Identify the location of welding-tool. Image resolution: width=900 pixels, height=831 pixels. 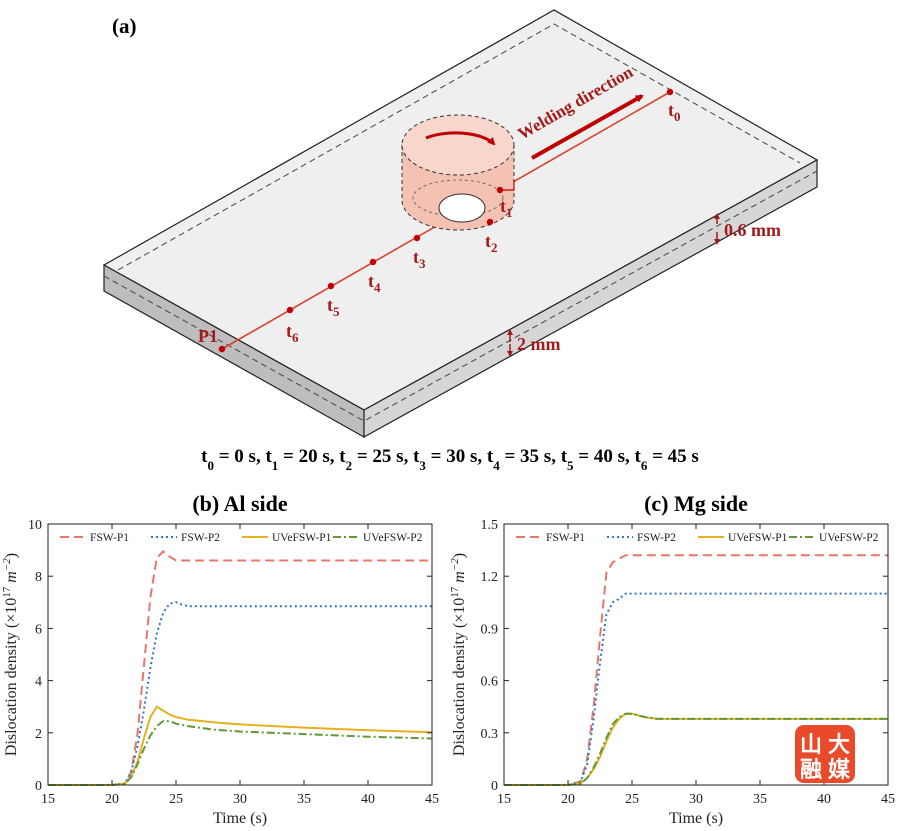
(458, 172).